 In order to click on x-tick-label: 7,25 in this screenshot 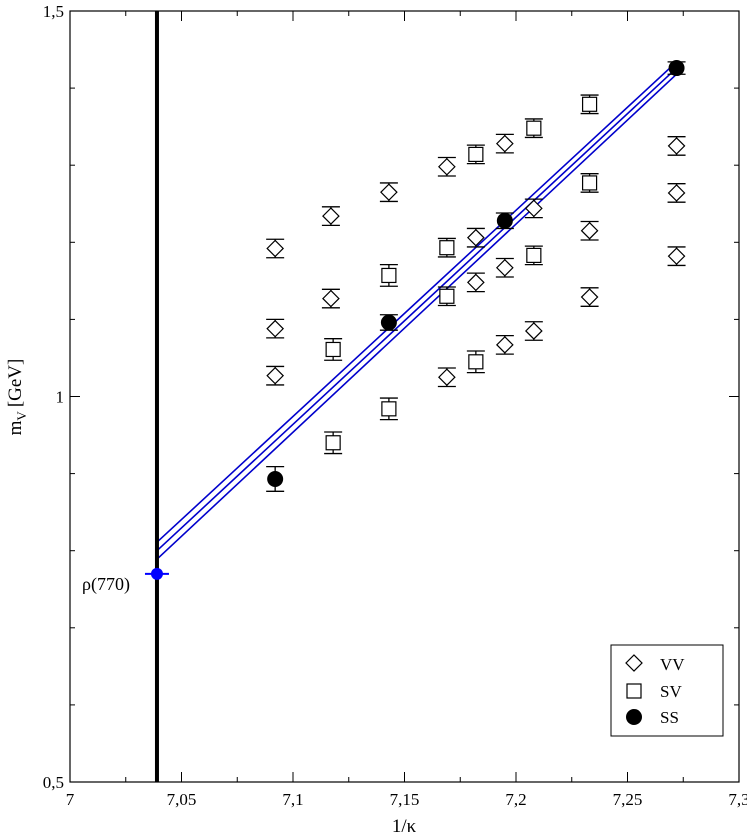, I will do `click(628, 799)`.